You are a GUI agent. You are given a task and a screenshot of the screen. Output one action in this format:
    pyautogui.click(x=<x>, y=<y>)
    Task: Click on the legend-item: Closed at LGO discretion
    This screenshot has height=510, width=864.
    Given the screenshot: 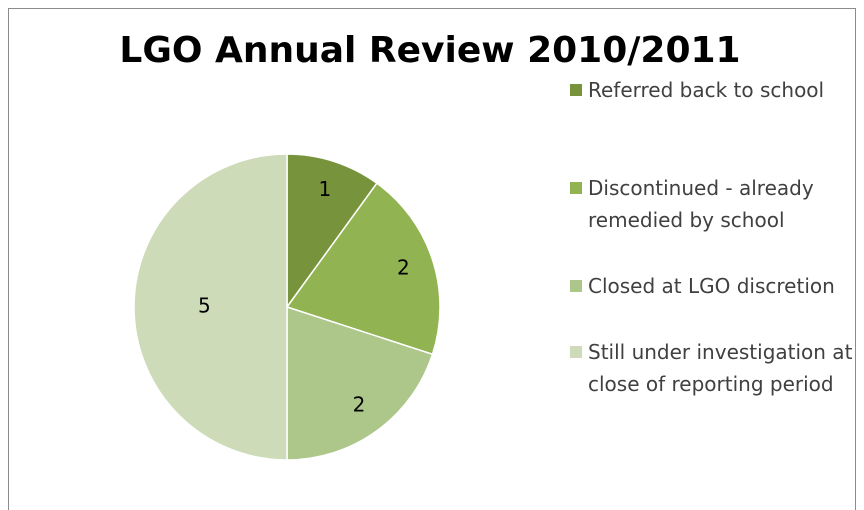 What is the action you would take?
    pyautogui.click(x=712, y=286)
    